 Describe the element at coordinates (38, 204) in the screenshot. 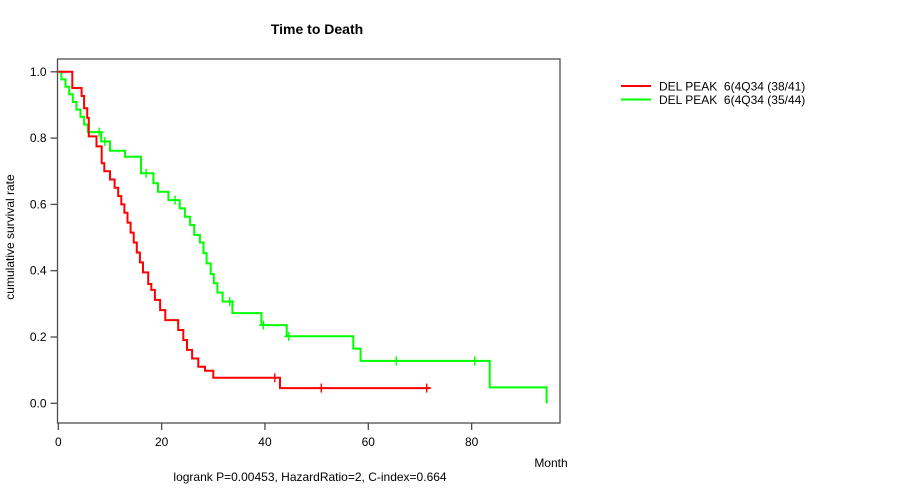

I see `y-tick-label: 0.6` at that location.